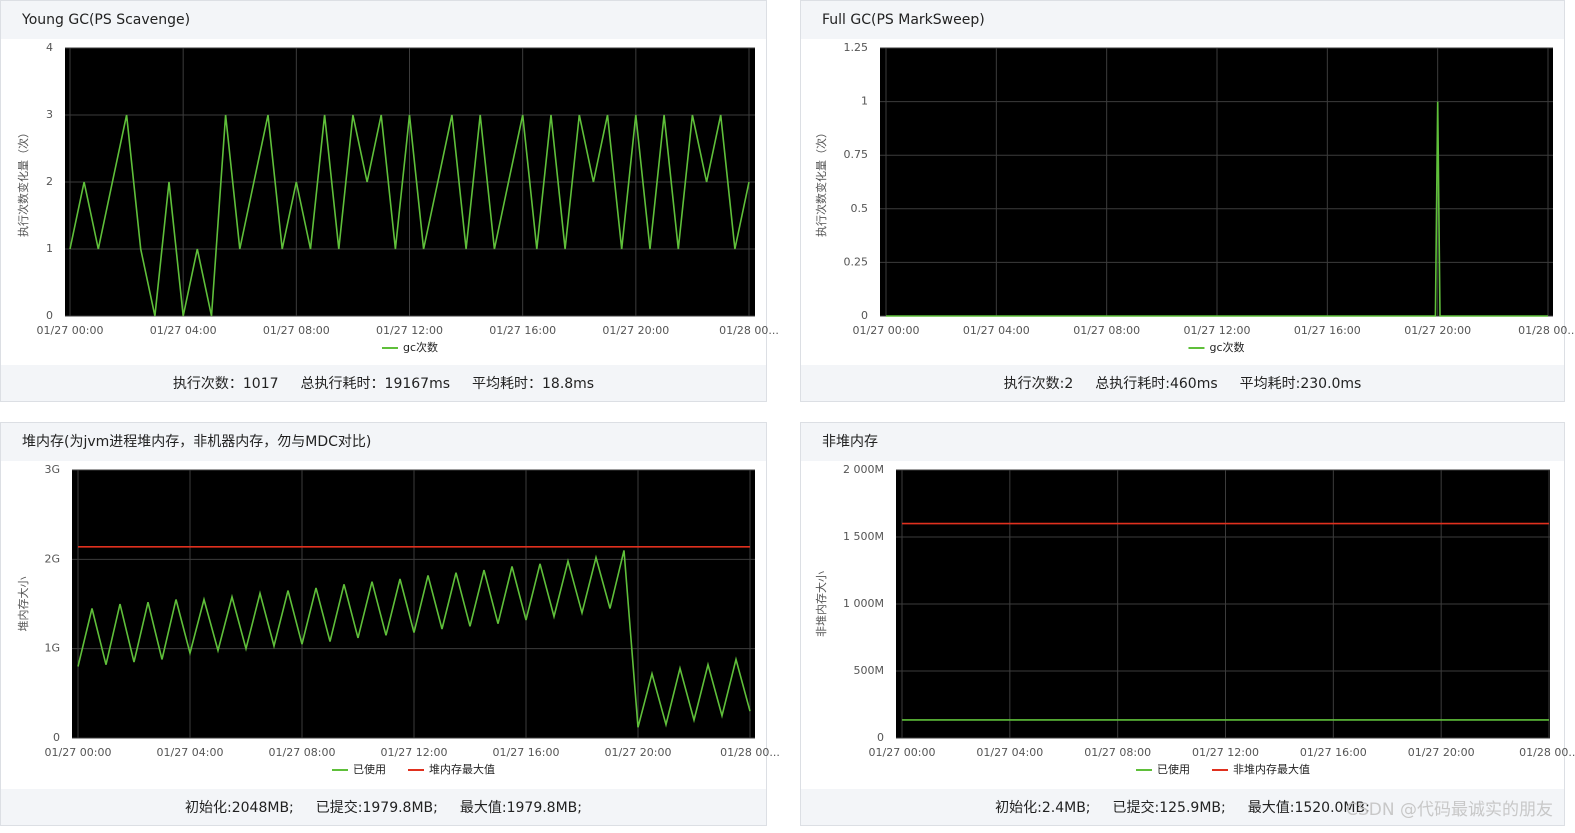 This screenshot has height=833, width=1575. I want to click on legend-item: 非堆内存最大值, so click(1261, 769).